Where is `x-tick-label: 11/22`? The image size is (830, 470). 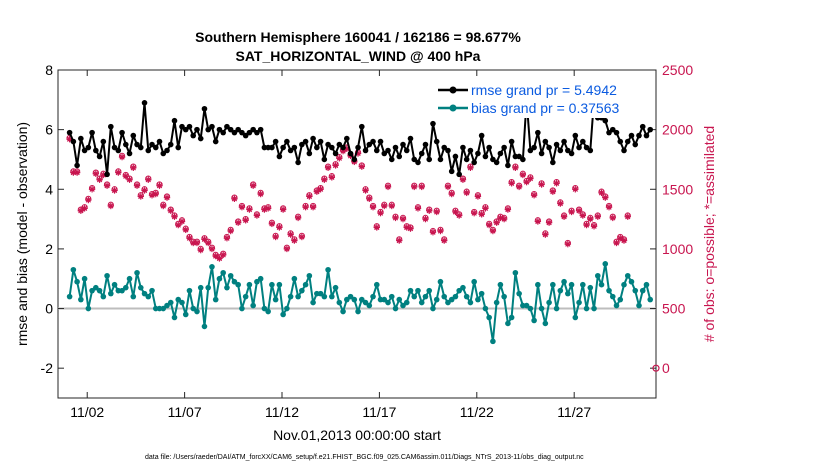 x-tick-label: 11/22 is located at coordinates (477, 412).